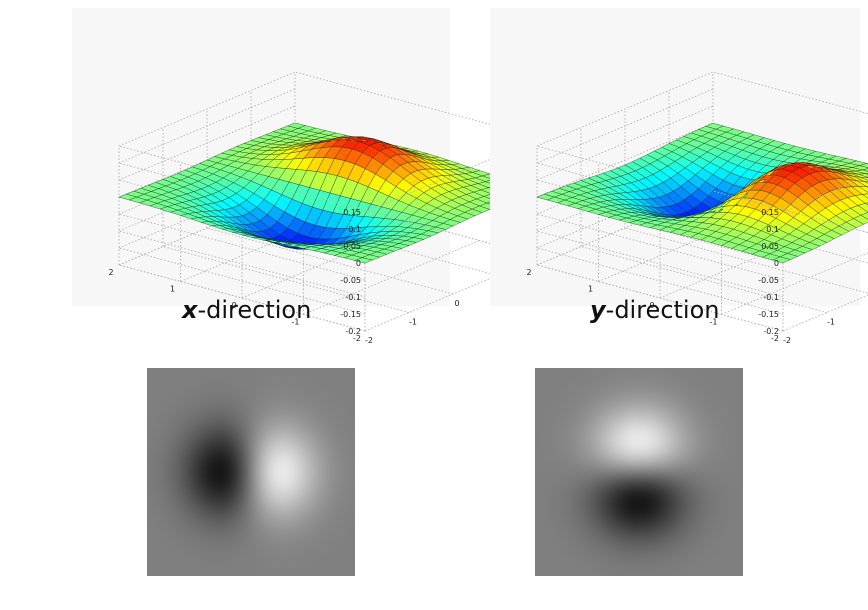  What do you see at coordinates (598, 310) in the screenshot?
I see `y-caption-variable: y` at bounding box center [598, 310].